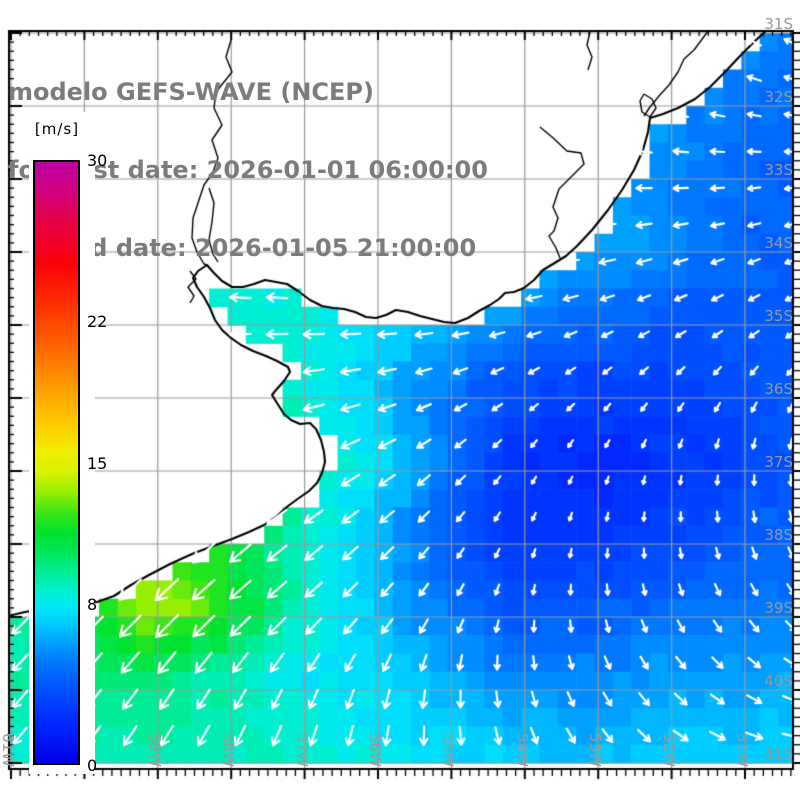  What do you see at coordinates (778, 608) in the screenshot?
I see `lat-label: 39S` at bounding box center [778, 608].